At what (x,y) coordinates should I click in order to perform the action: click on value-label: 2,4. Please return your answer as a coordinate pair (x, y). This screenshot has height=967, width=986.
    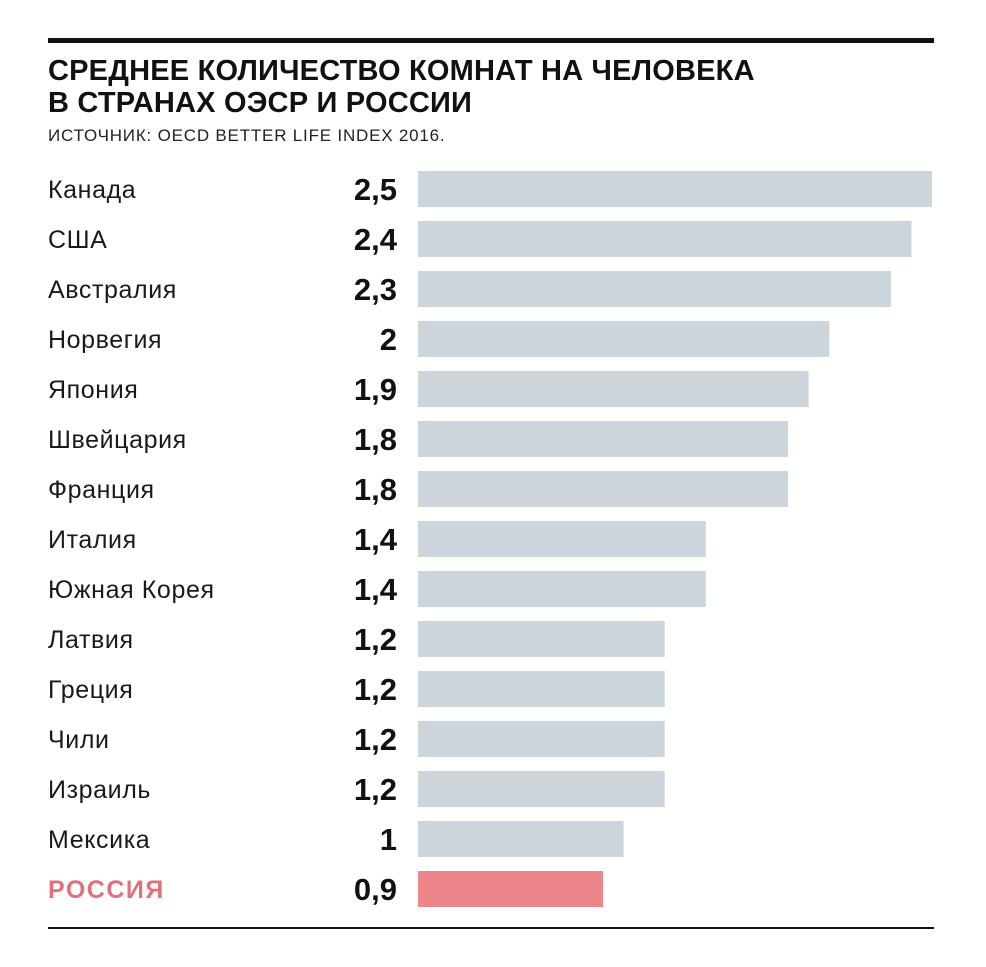
    Looking at the image, I should click on (376, 239).